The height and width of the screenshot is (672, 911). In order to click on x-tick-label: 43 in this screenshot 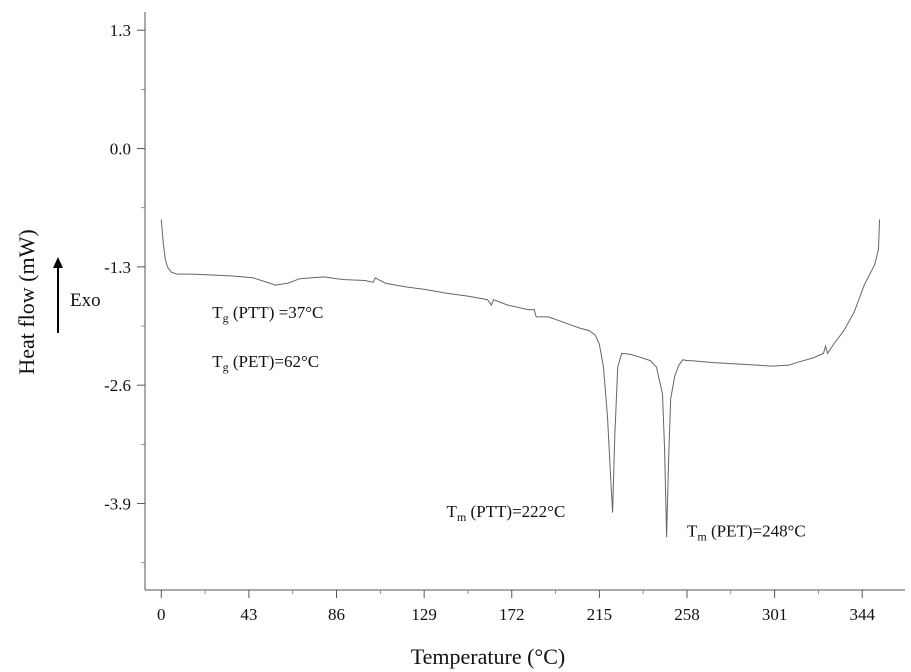, I will do `click(248, 614)`.